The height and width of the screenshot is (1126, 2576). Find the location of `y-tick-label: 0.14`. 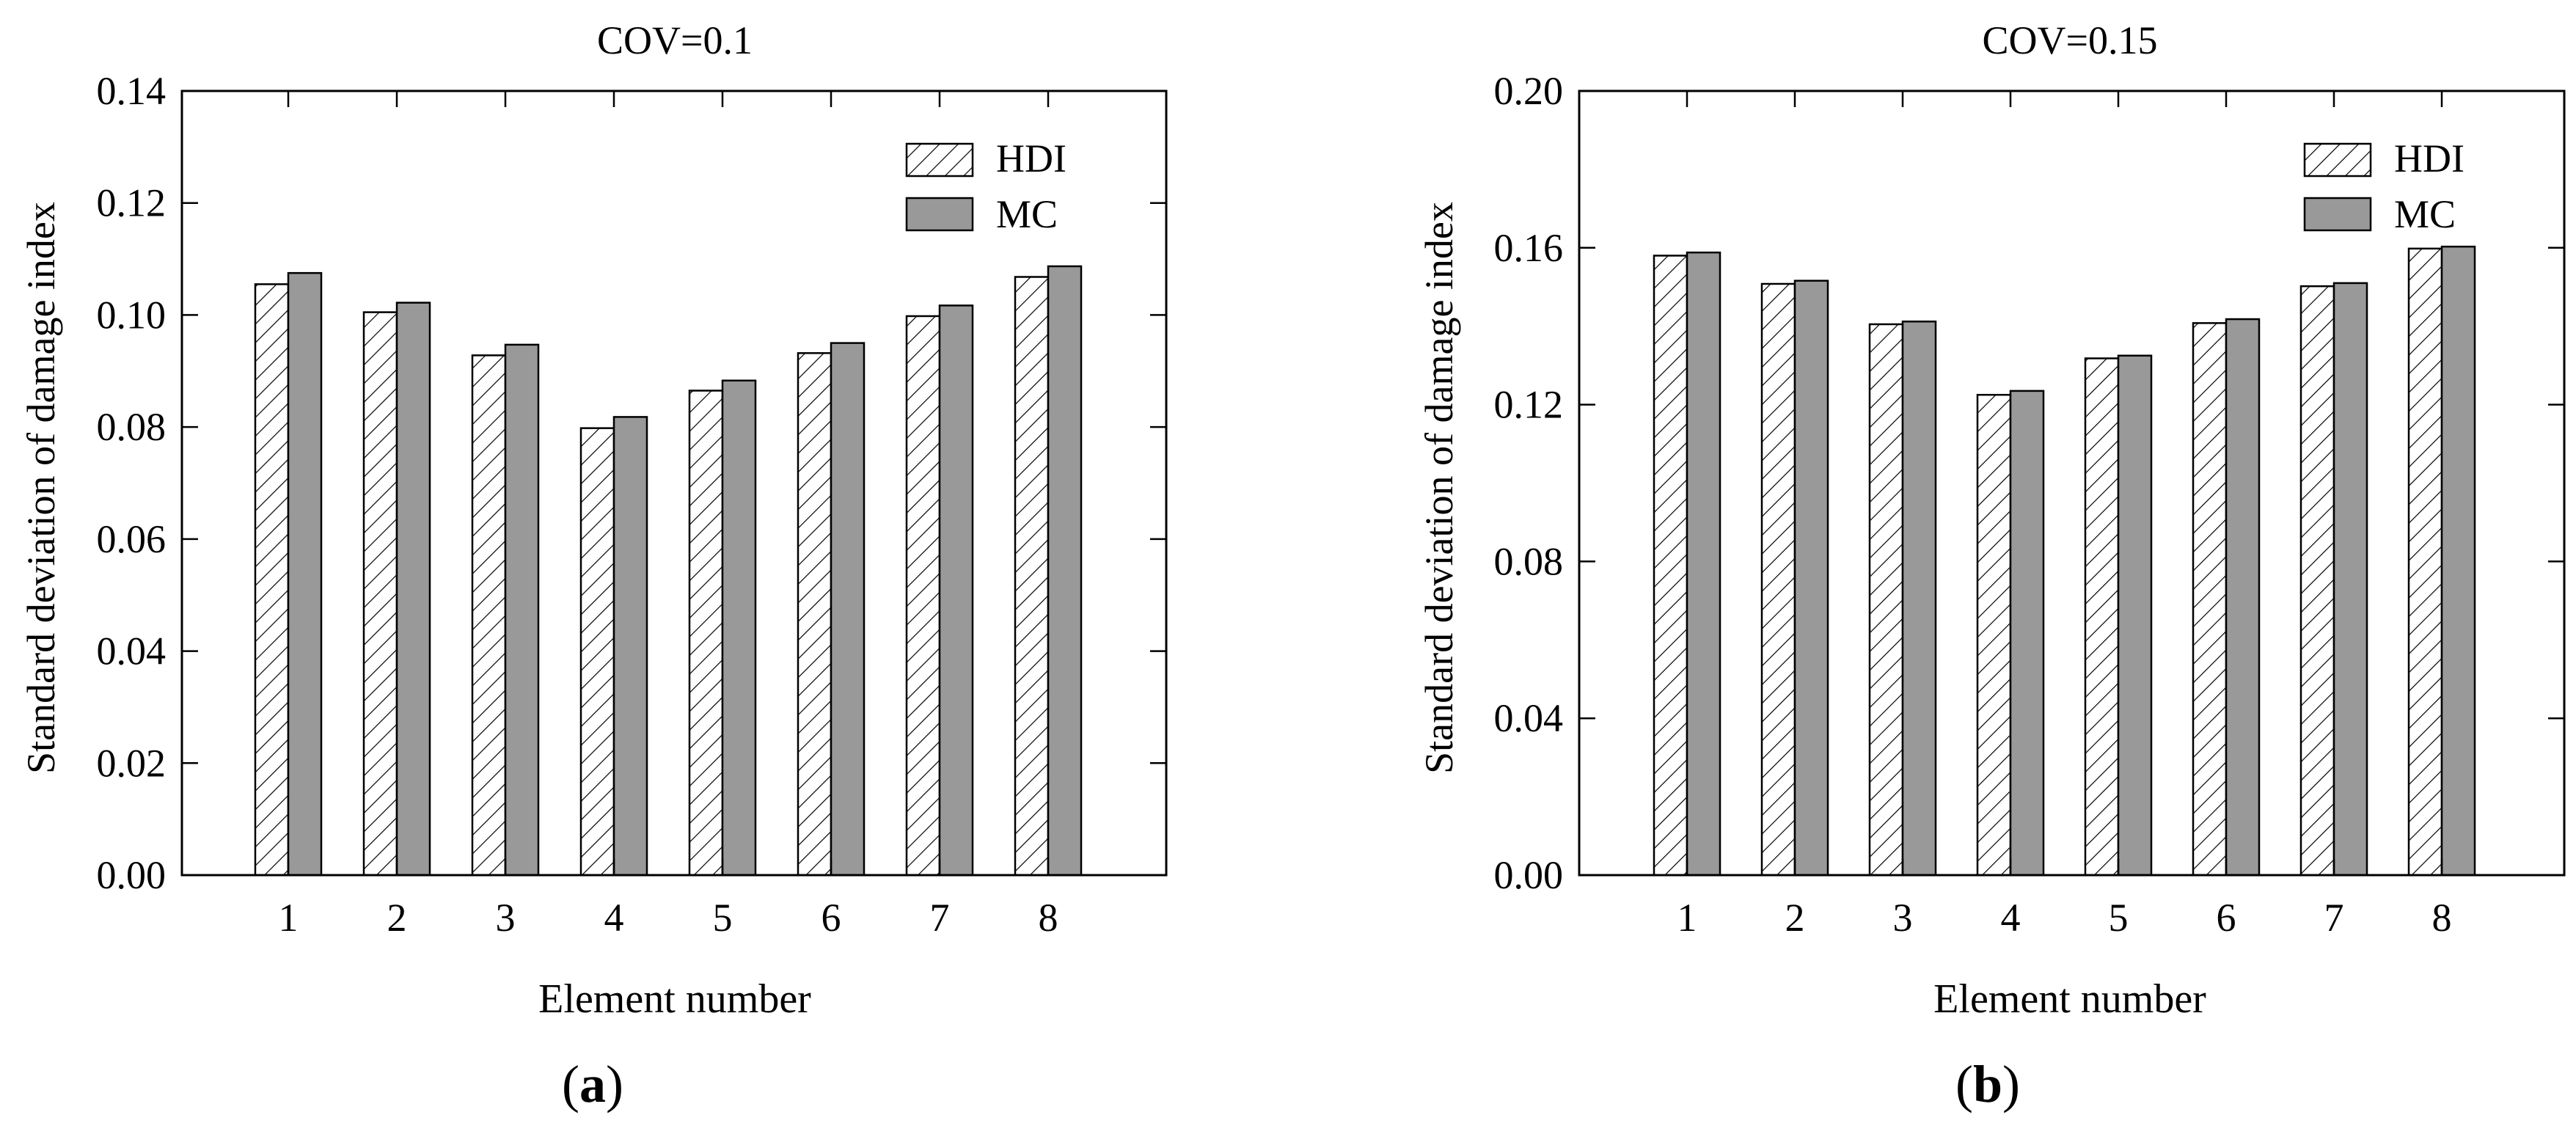

y-tick-label: 0.14 is located at coordinates (132, 91).